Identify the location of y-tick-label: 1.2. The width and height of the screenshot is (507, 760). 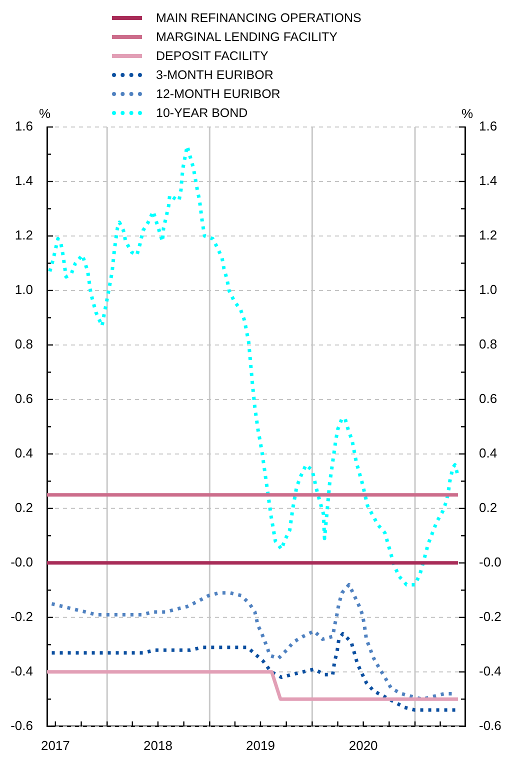
(23, 235).